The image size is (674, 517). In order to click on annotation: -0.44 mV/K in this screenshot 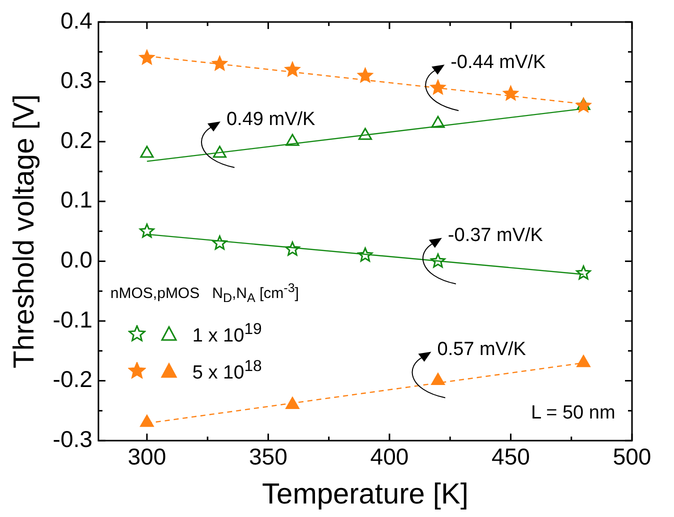, I will do `click(498, 62)`.